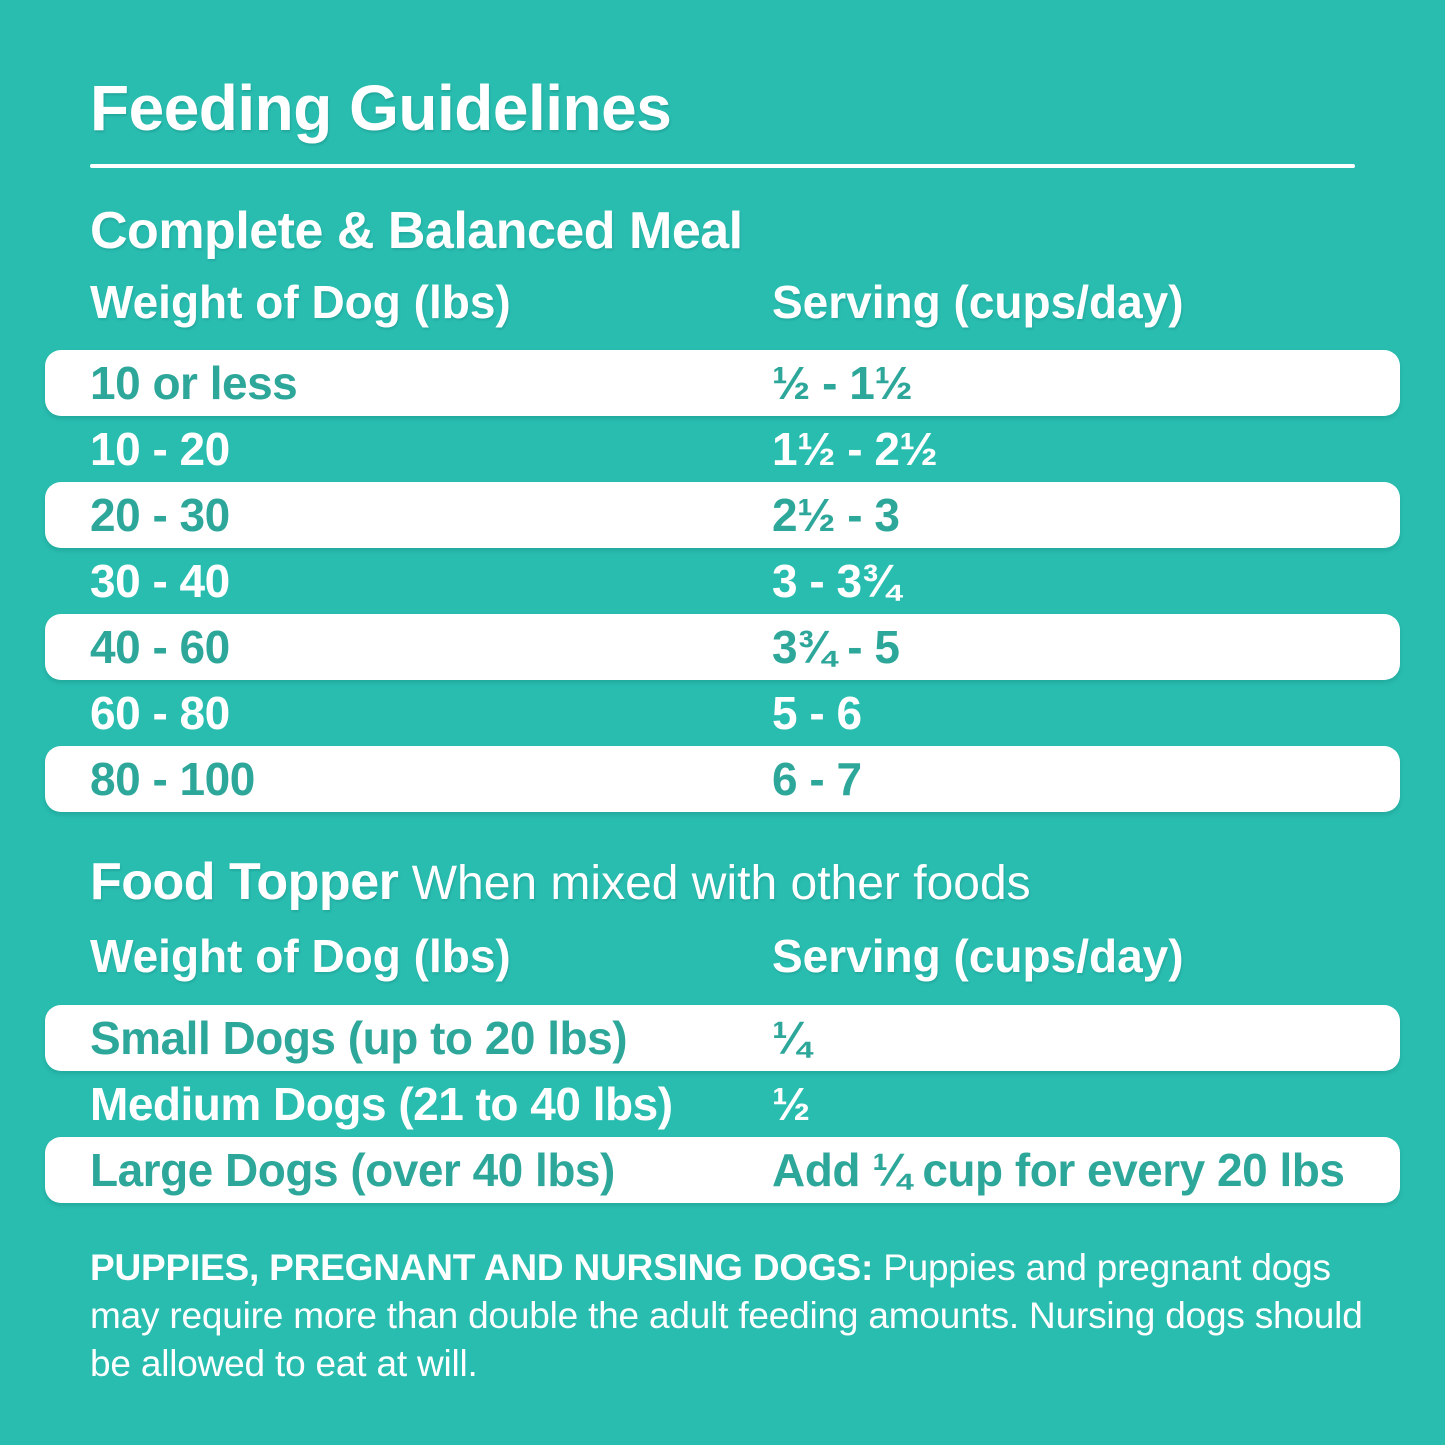  Describe the element at coordinates (160, 713) in the screenshot. I see `weight-cell: 60 - 80` at that location.